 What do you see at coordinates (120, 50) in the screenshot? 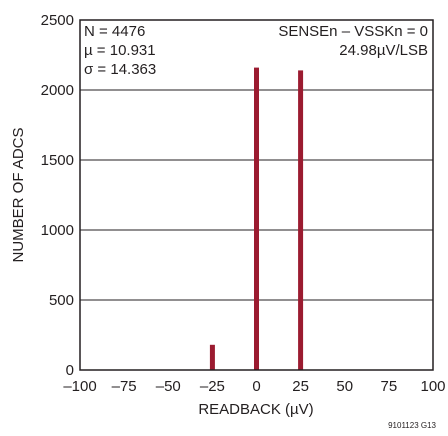
I see `stat-mean: µ = 10.931` at bounding box center [120, 50].